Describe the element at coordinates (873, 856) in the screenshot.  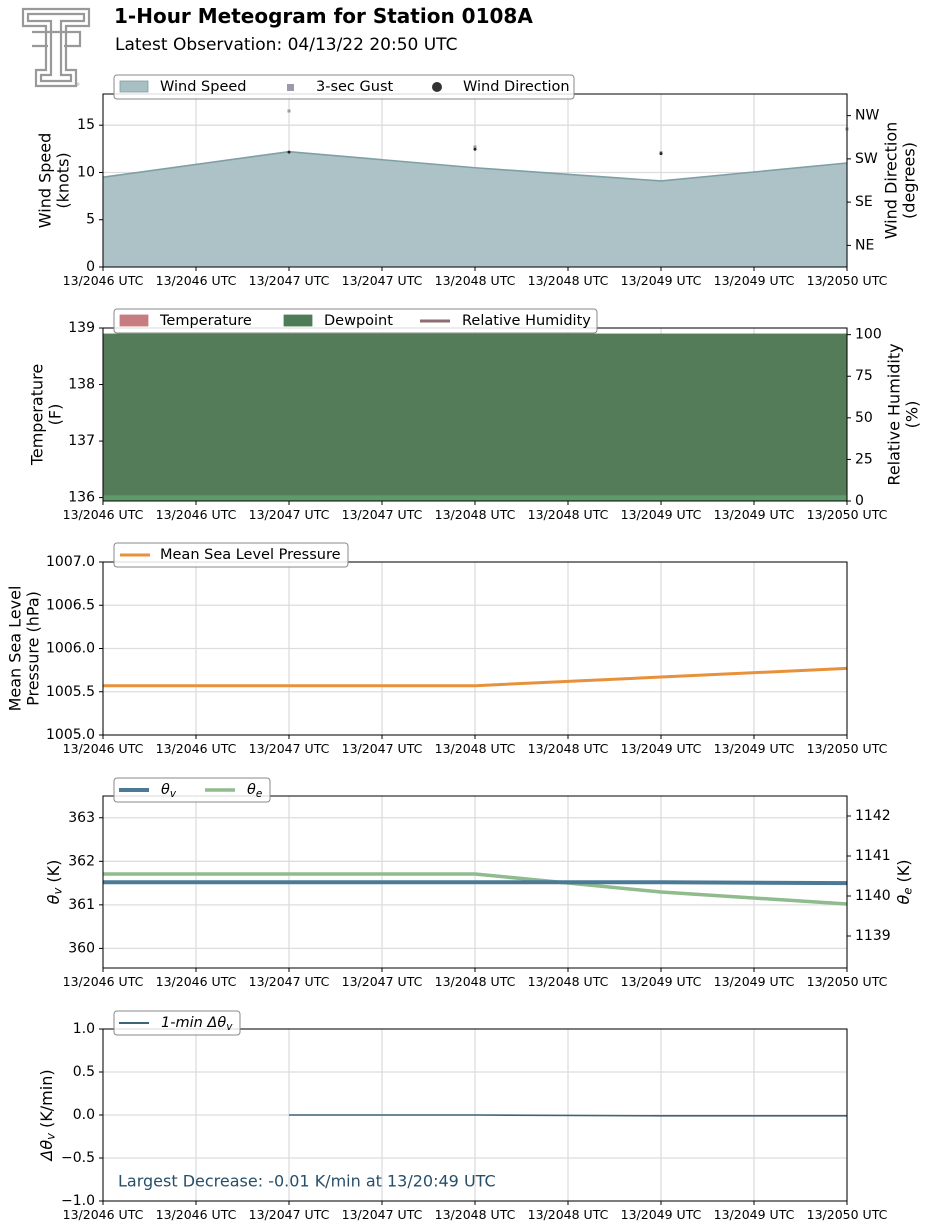
I see `y2-tick-label: 1141` at that location.